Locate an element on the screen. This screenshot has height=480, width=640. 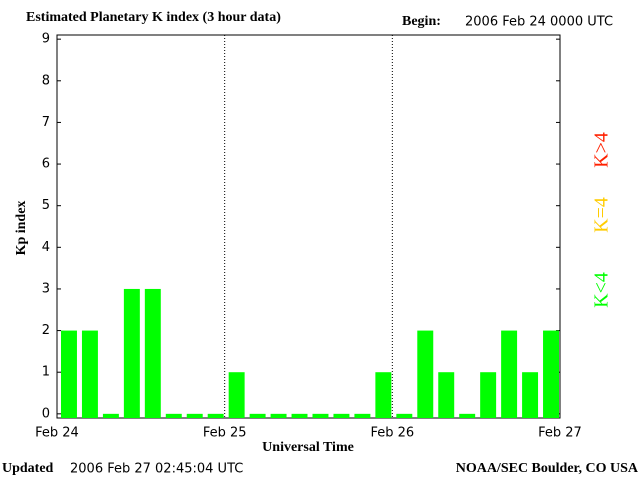
x-axis-label: Universal Time is located at coordinates (308, 447).